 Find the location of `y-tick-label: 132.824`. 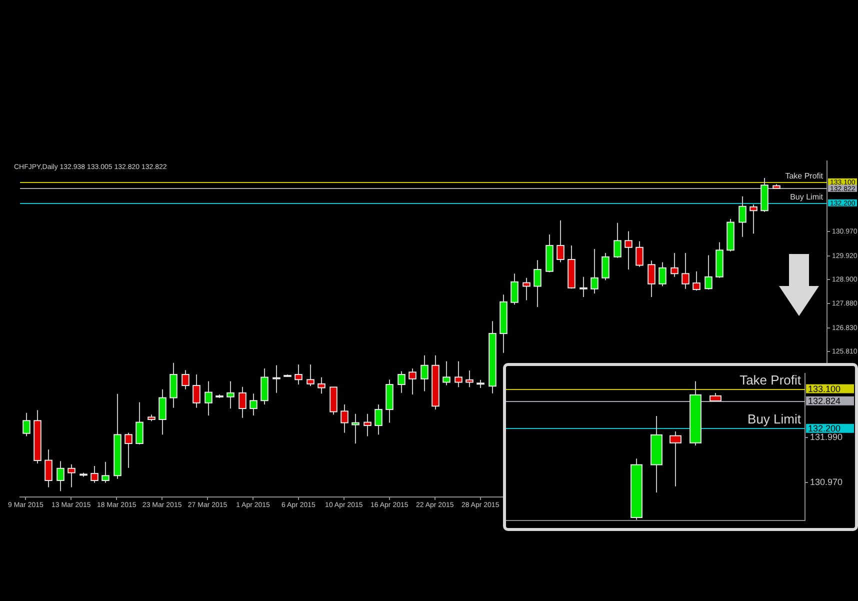

y-tick-label: 132.824 is located at coordinates (824, 401).